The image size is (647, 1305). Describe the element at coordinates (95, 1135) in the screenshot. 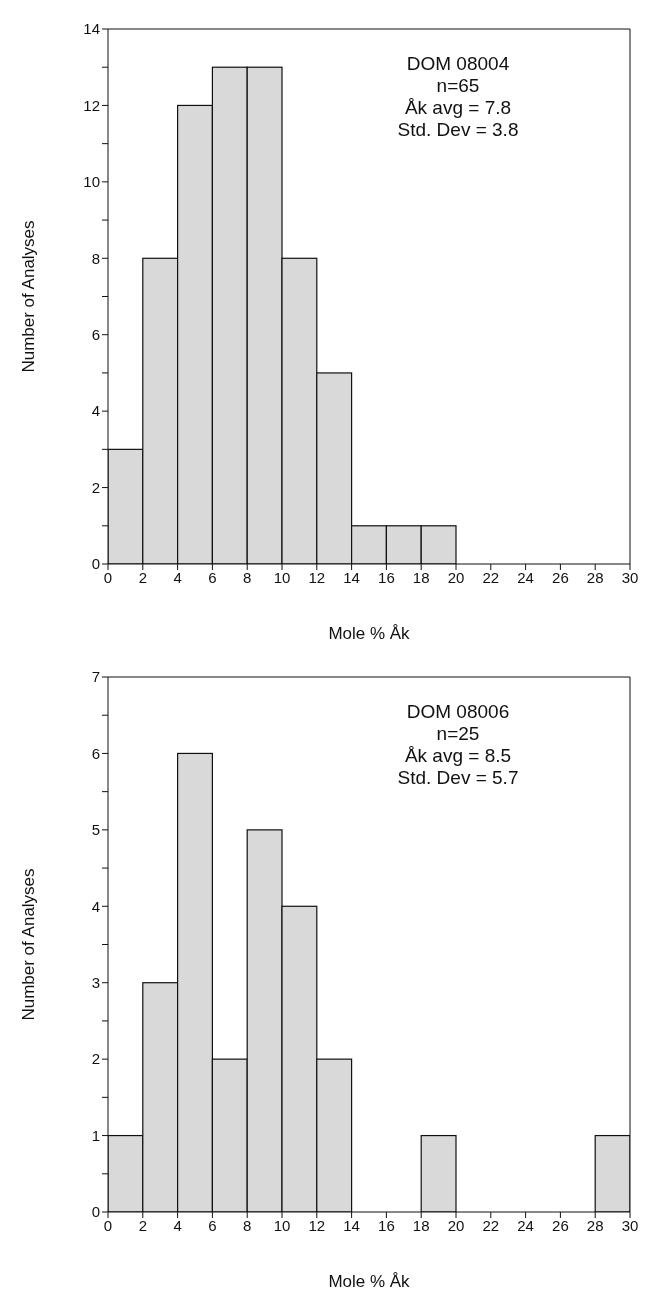

I see `y-tick-label: 1` at that location.